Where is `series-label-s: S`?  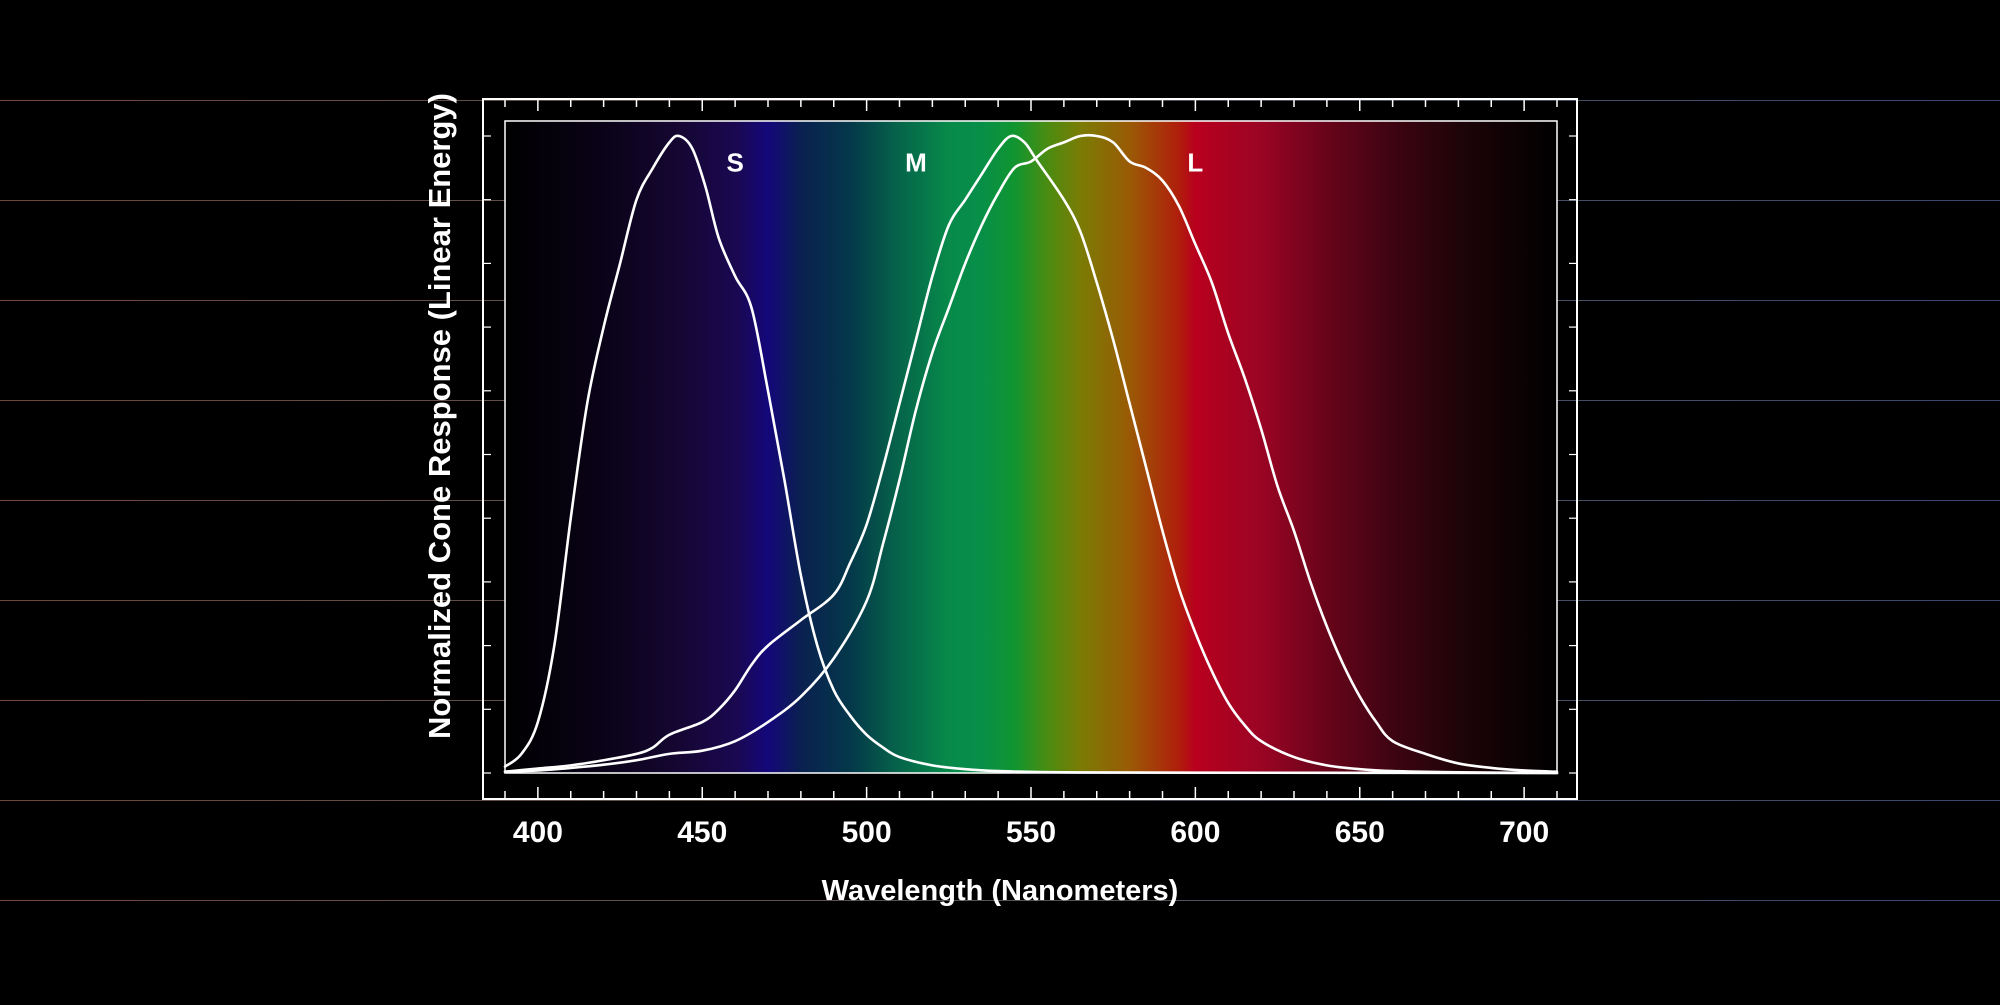
series-label-s: S is located at coordinates (734, 162).